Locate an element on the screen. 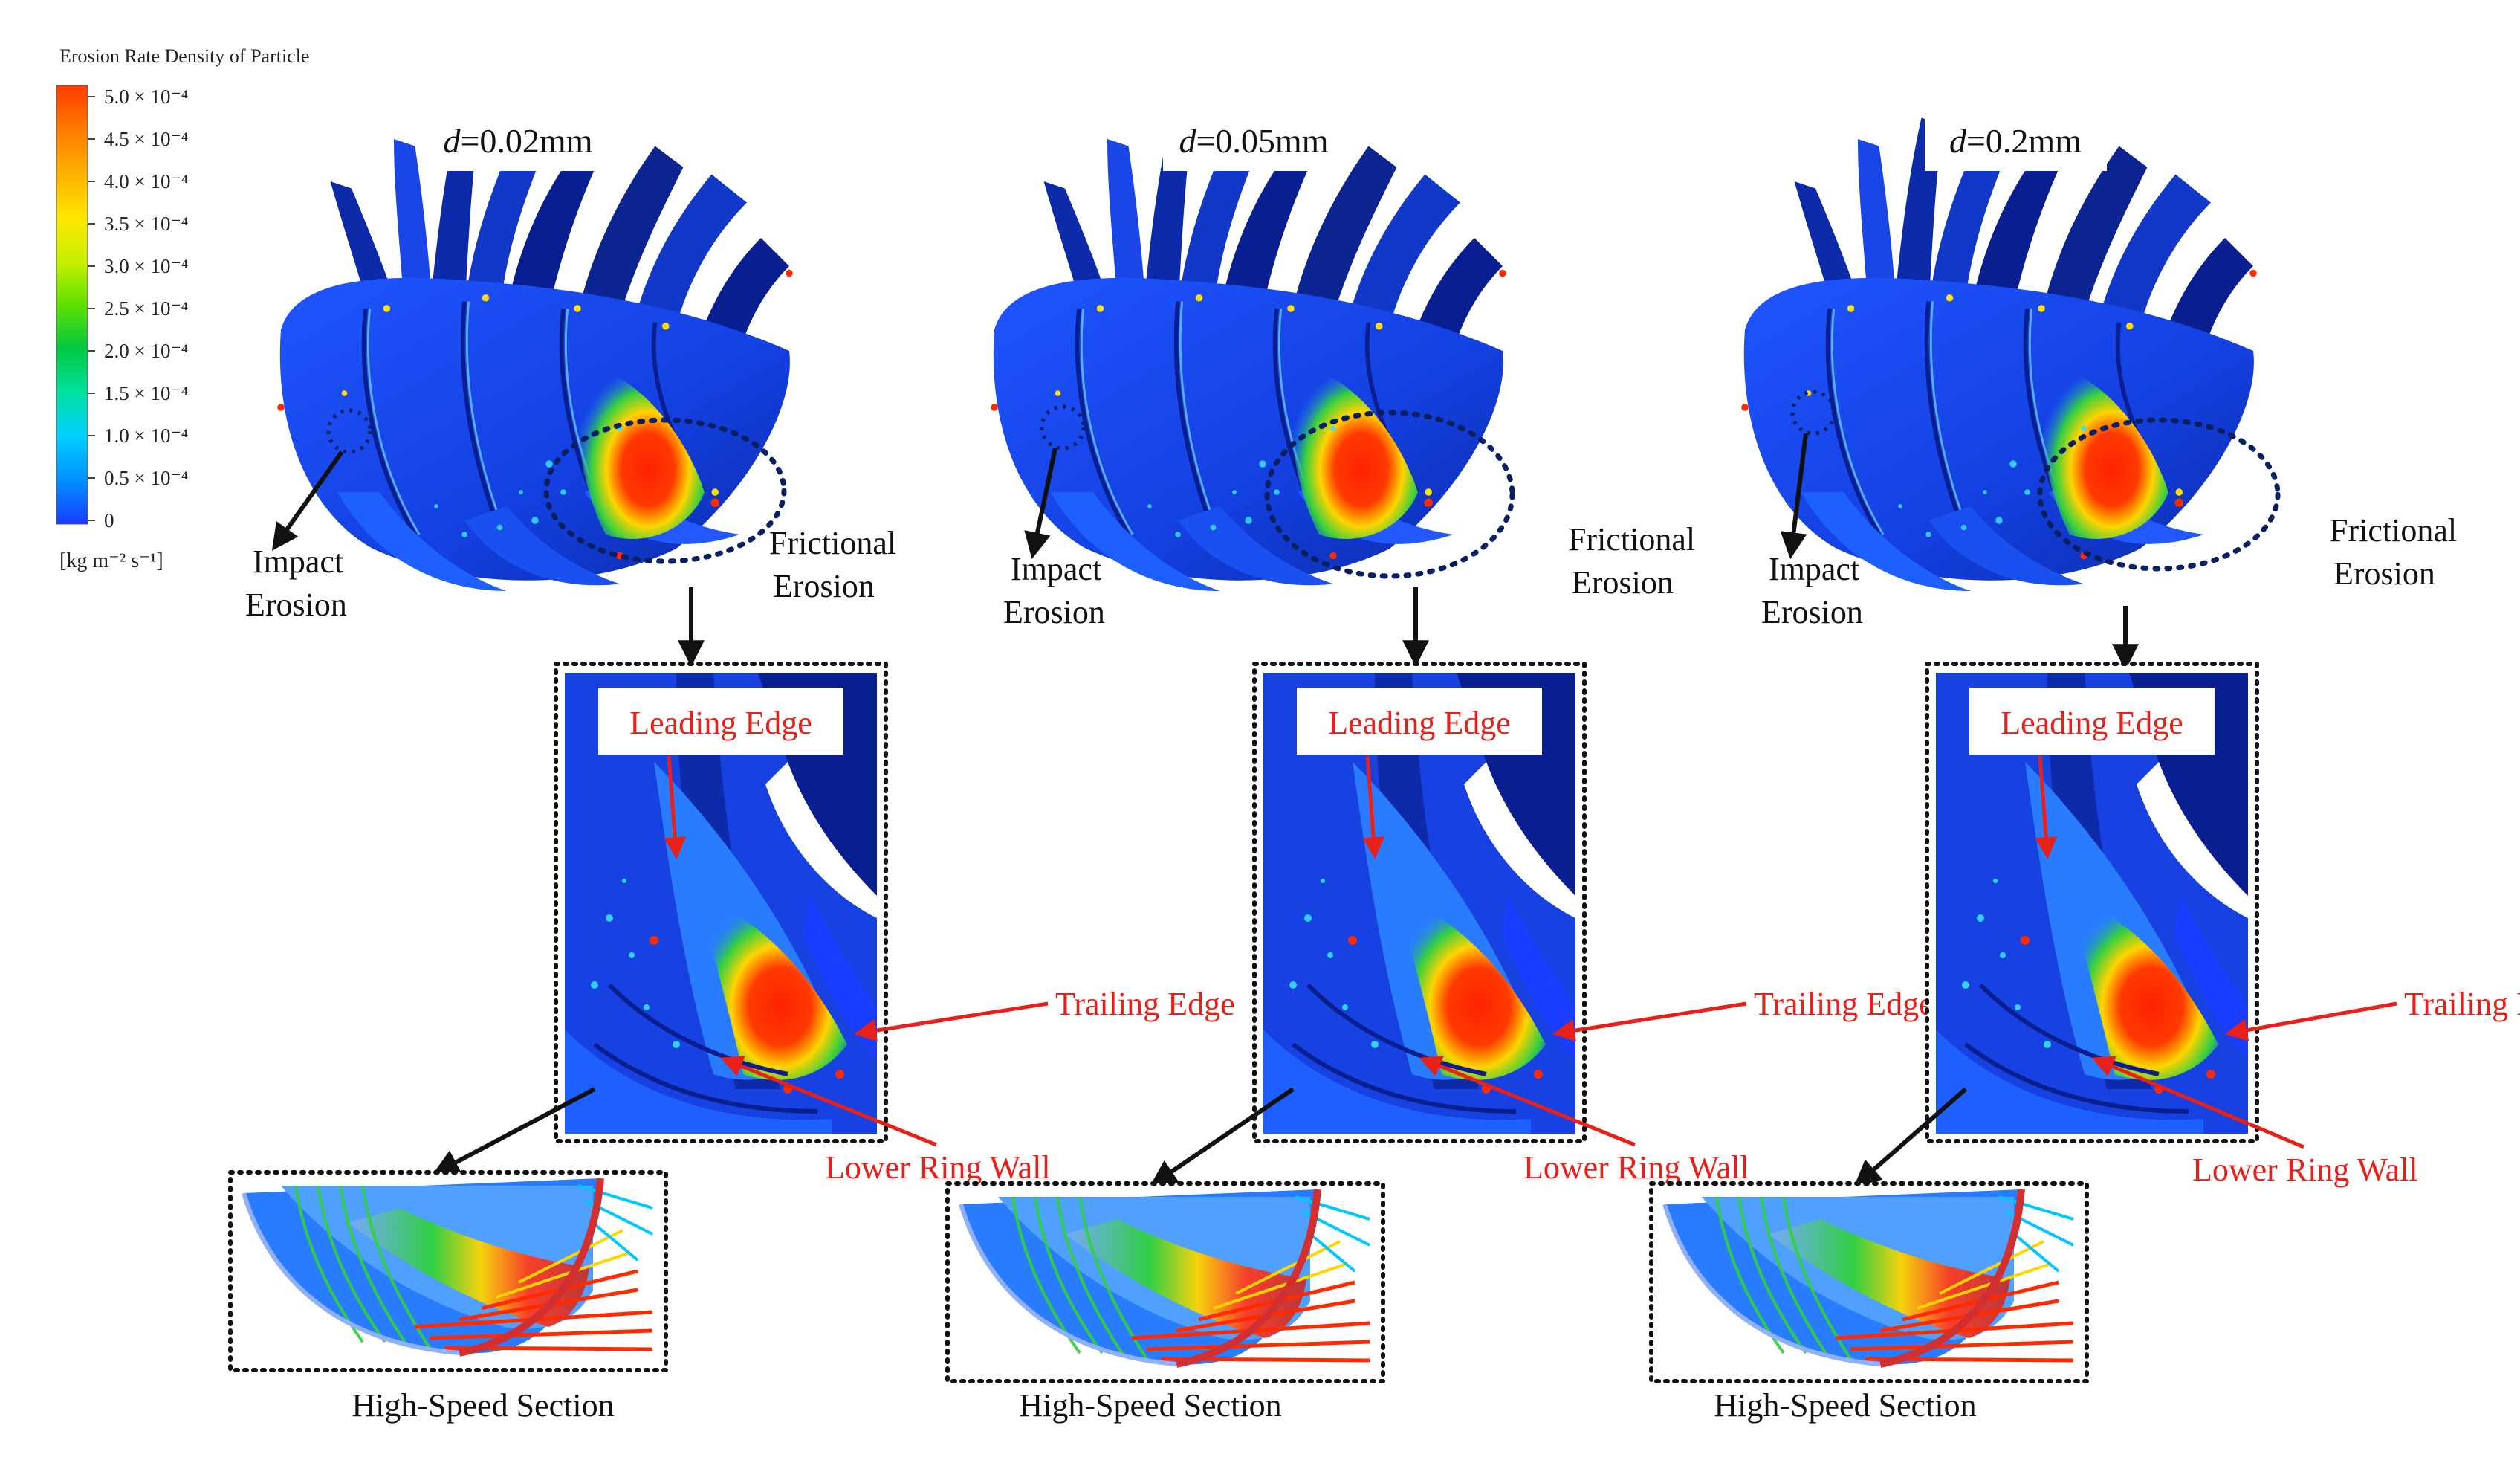  diameter-label: d=0.05mm is located at coordinates (1254, 135).